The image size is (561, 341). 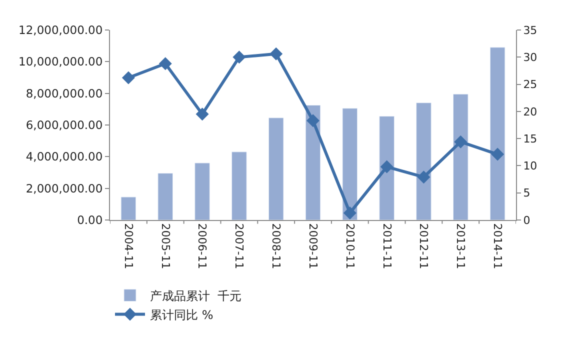 I want to click on x-tick-label: 2007-11, so click(x=239, y=246).